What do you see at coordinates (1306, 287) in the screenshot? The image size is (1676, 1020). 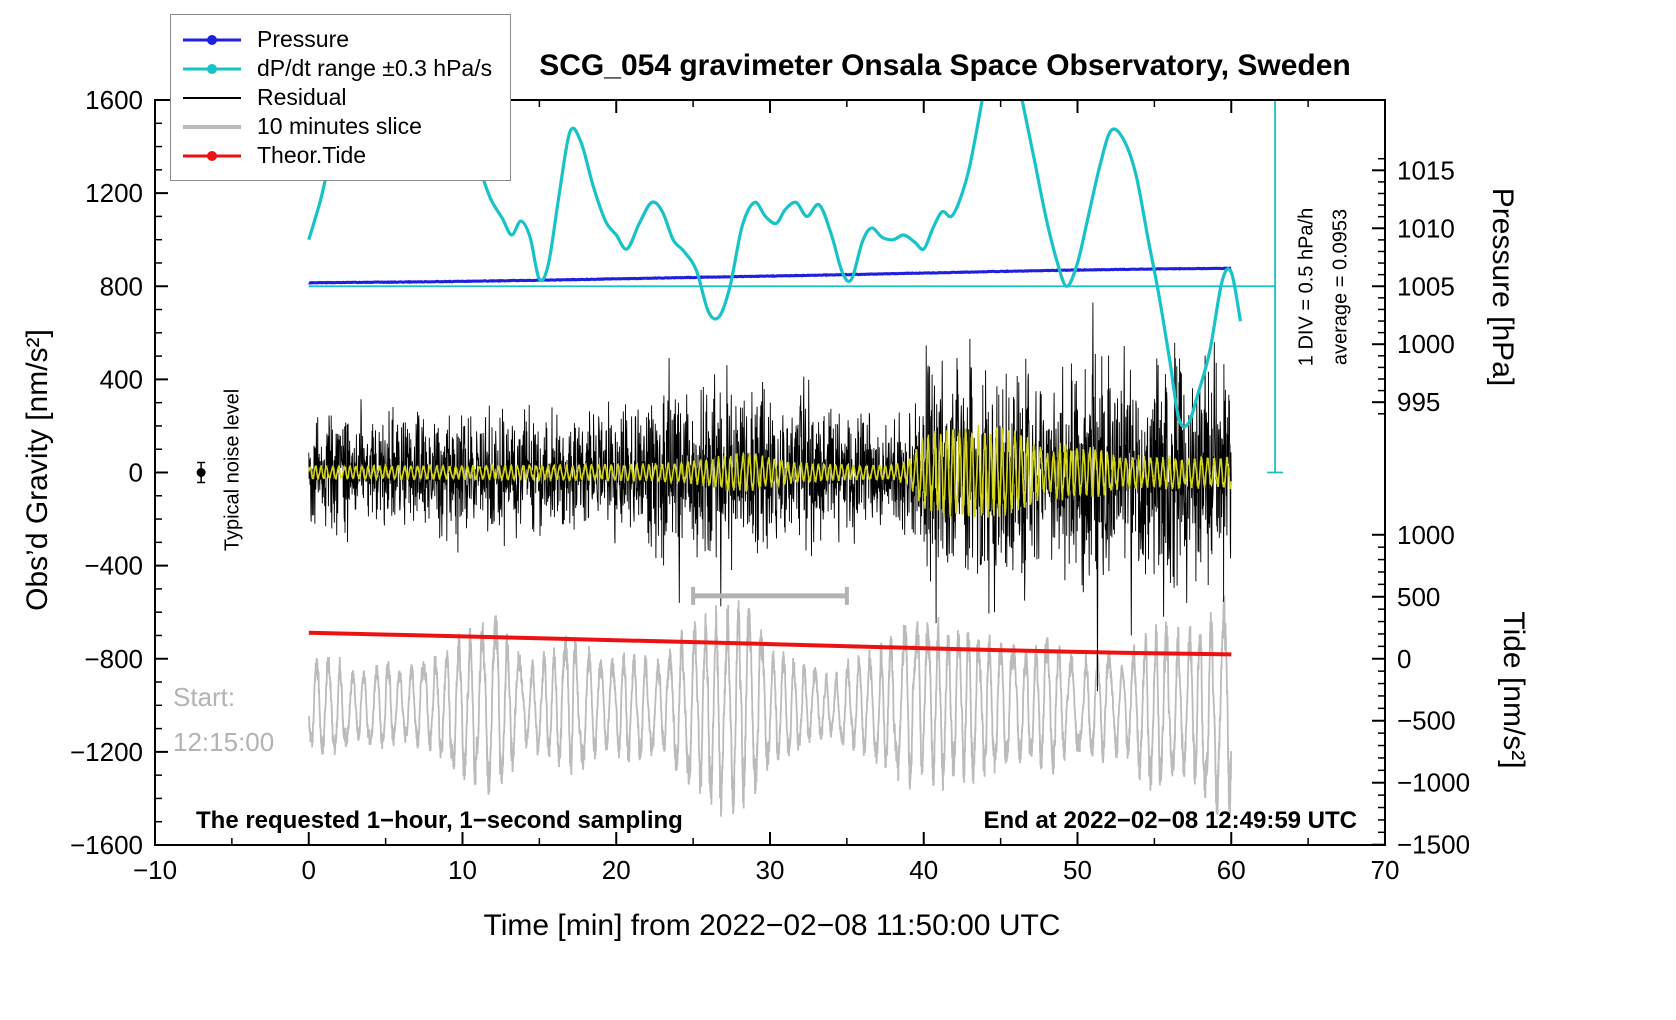 I see `div-scale-label: 1 DIV = 0.5 hPa/h` at bounding box center [1306, 287].